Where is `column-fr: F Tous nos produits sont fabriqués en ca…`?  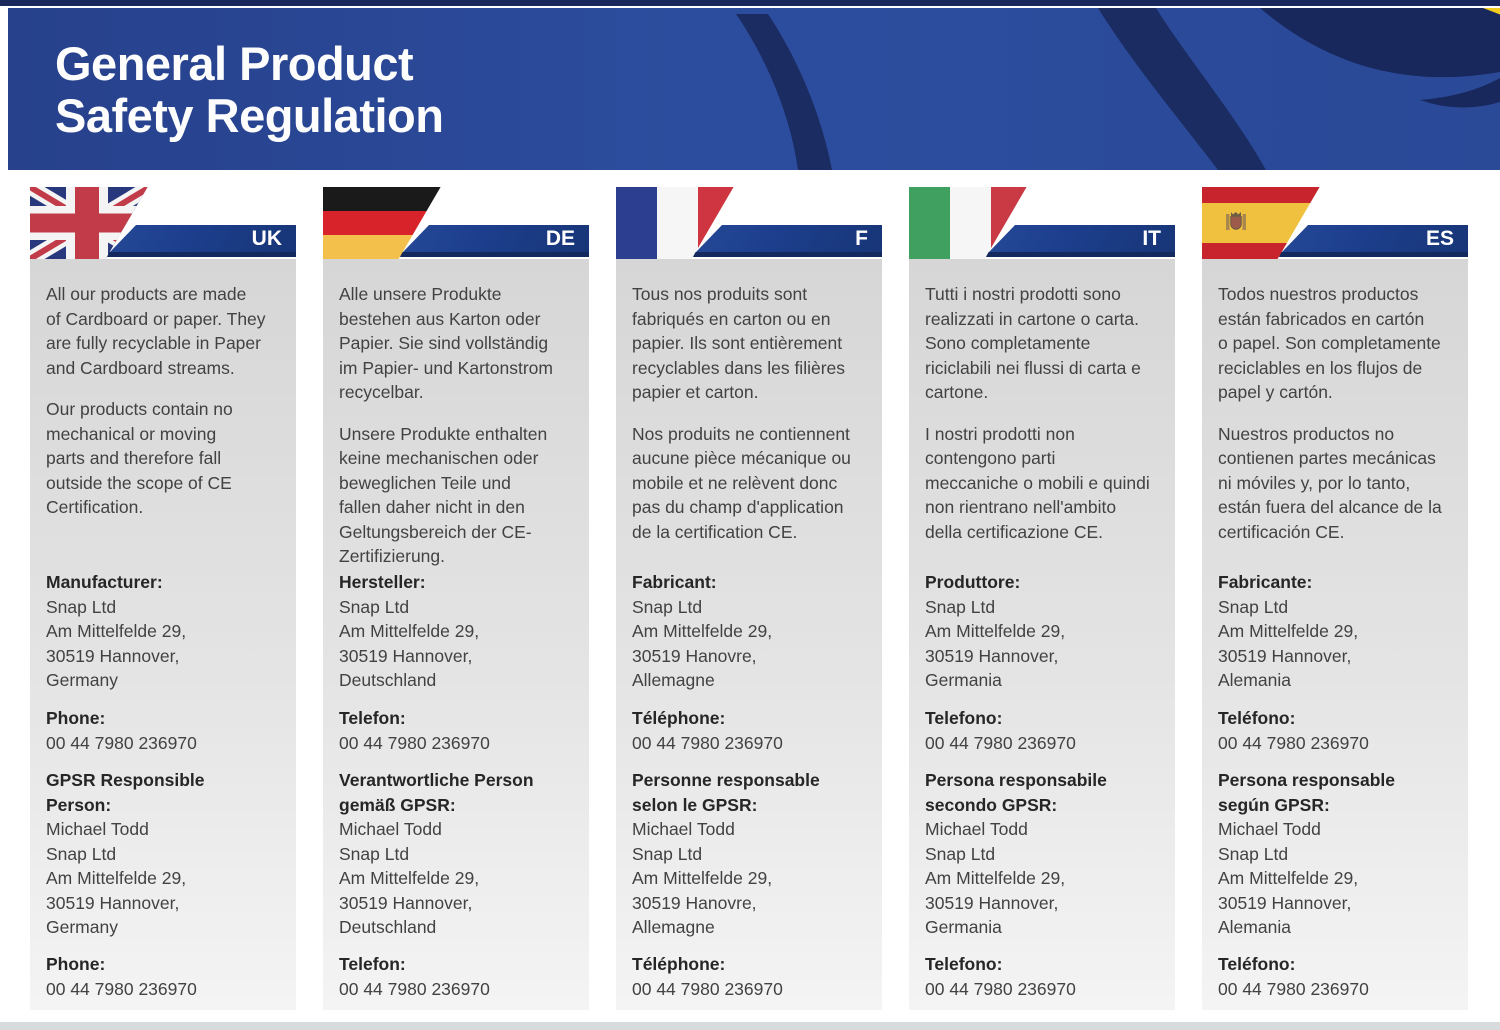
column-fr: F Tous nos produits sont fabriqués en ca… is located at coordinates (749, 598).